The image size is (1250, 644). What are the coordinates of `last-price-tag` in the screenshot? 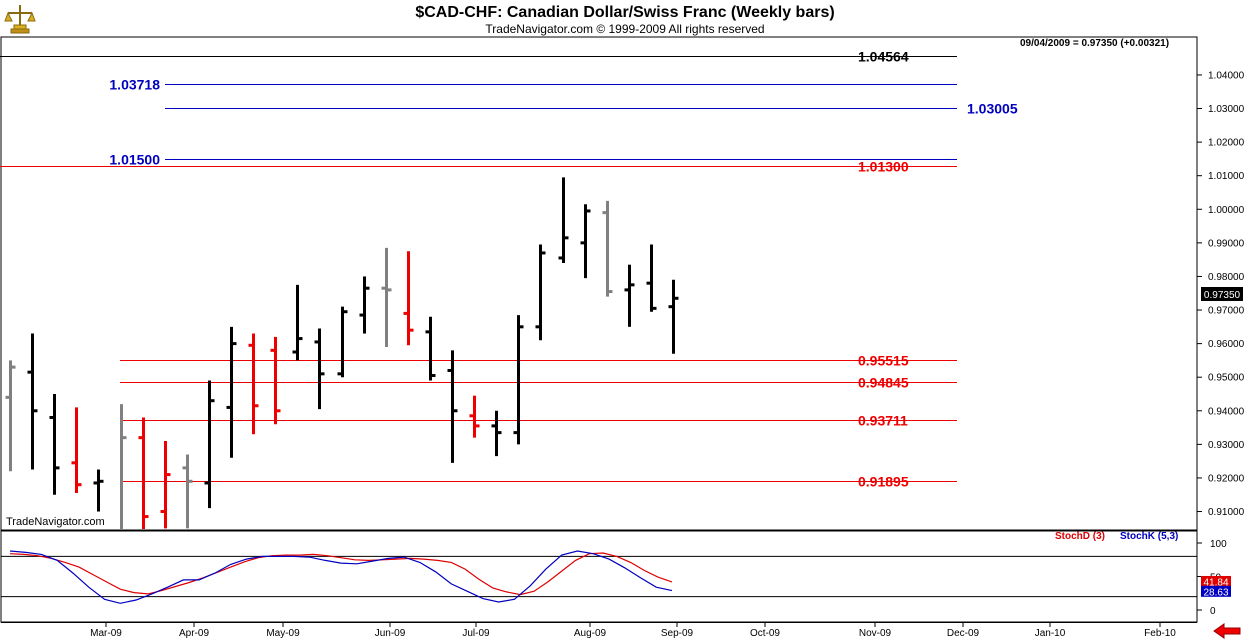 It's located at (1222, 294).